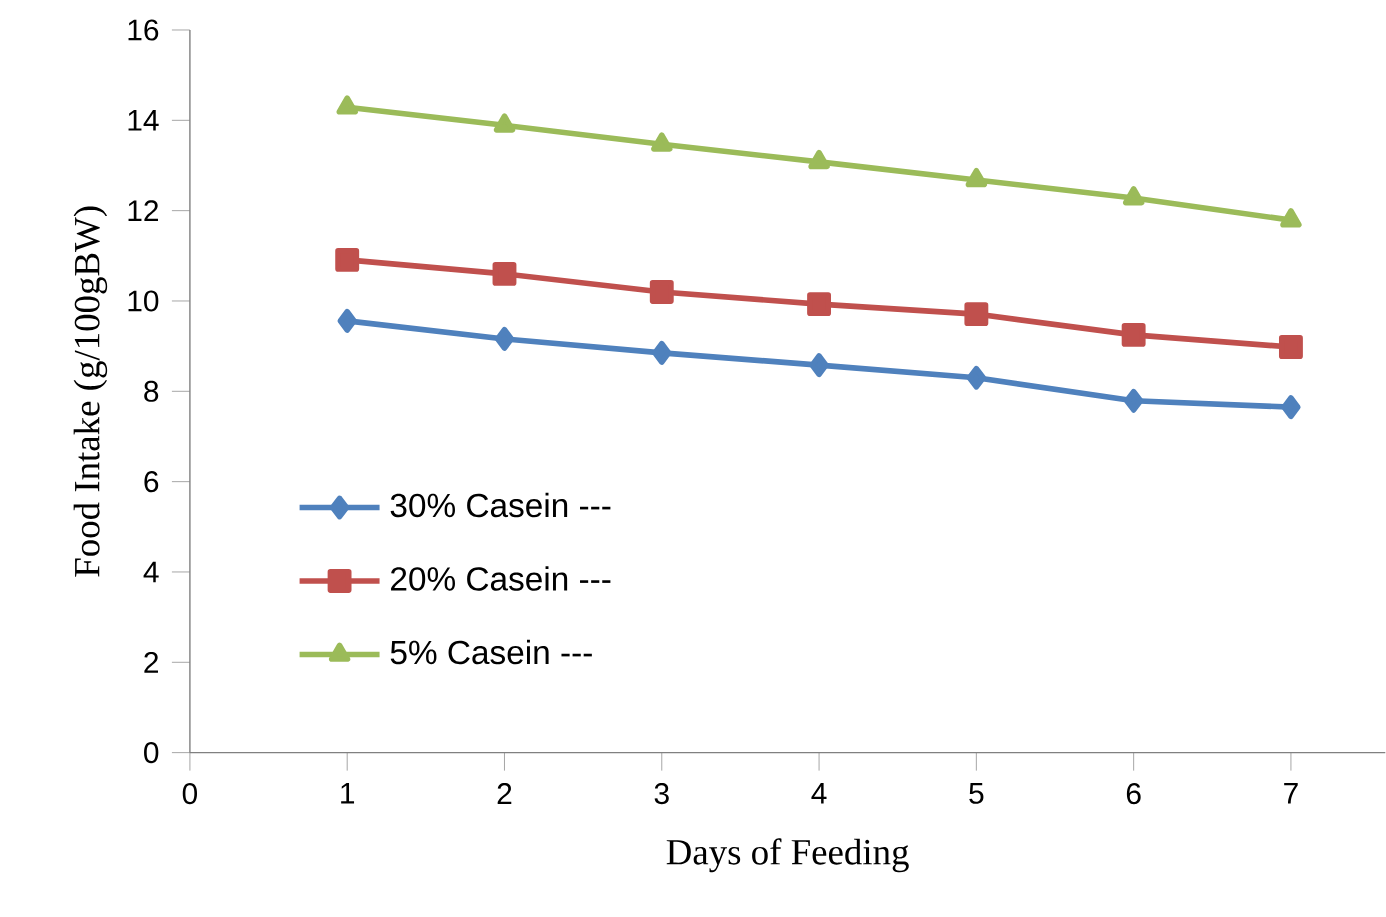  I want to click on x-tick-label: 7, so click(1291, 793).